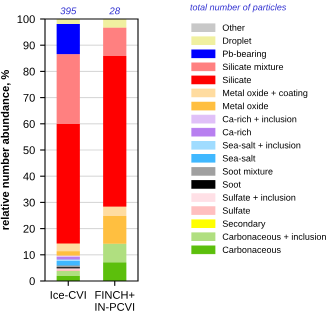 The height and width of the screenshot is (312, 330). What do you see at coordinates (68, 10) in the screenshot?
I see `annotation: 395` at bounding box center [68, 10].